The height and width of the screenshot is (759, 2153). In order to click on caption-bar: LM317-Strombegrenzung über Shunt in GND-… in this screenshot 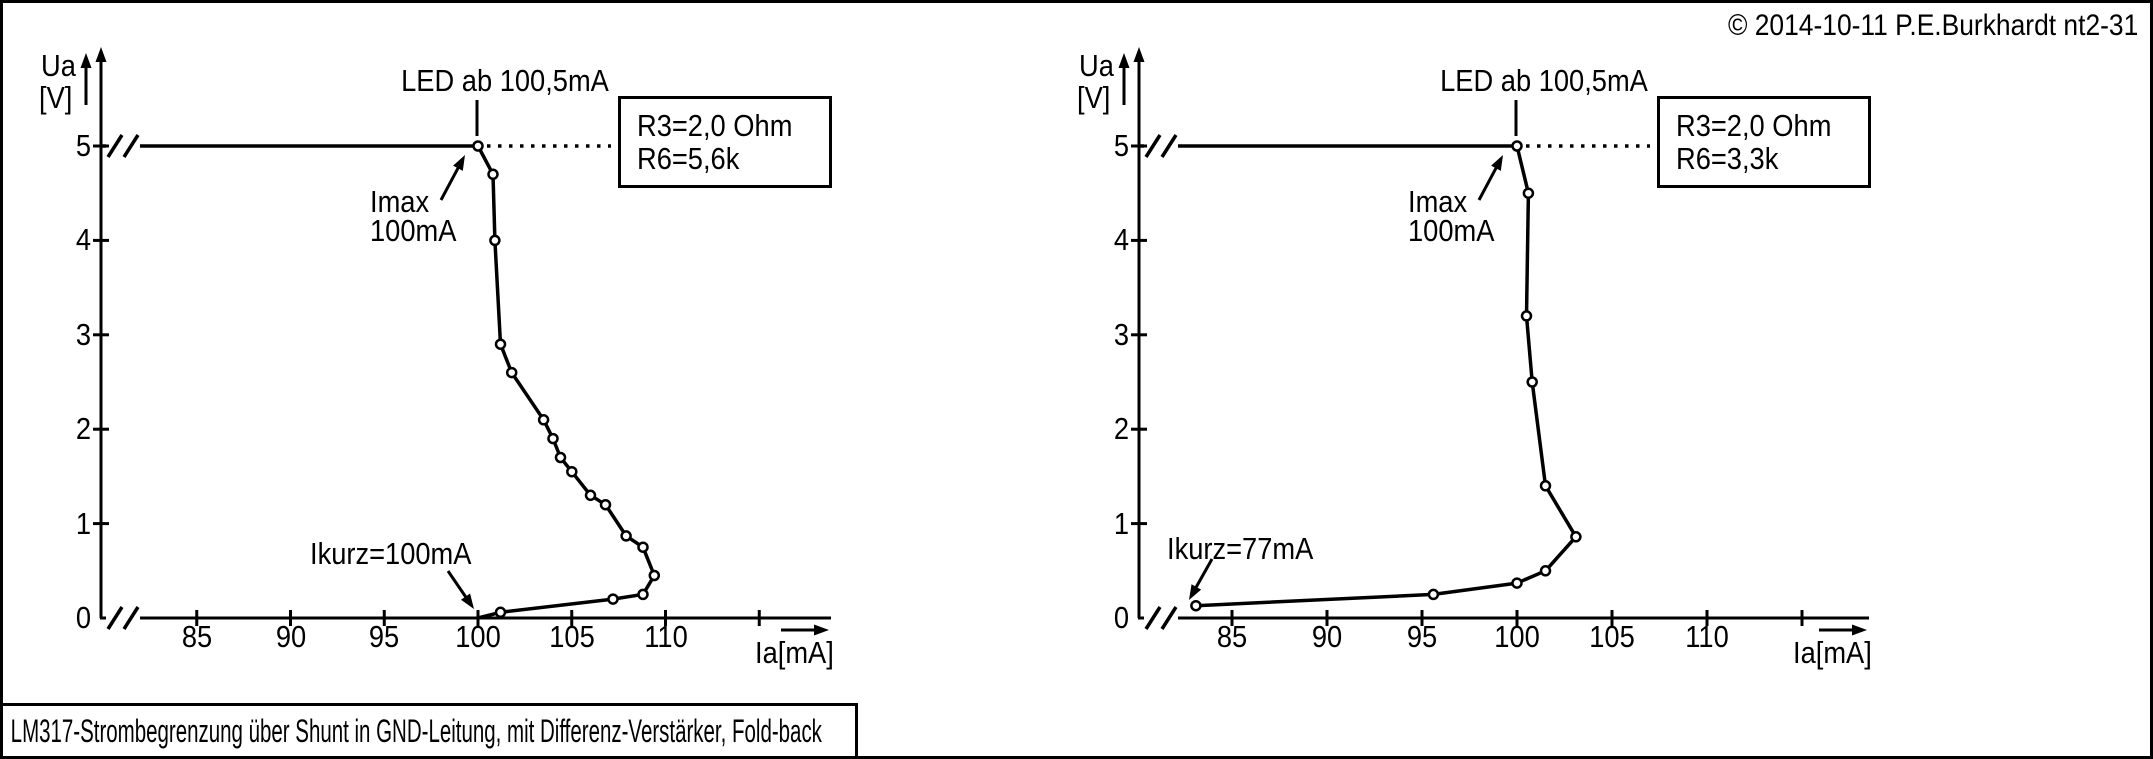, I will do `click(430, 729)`.